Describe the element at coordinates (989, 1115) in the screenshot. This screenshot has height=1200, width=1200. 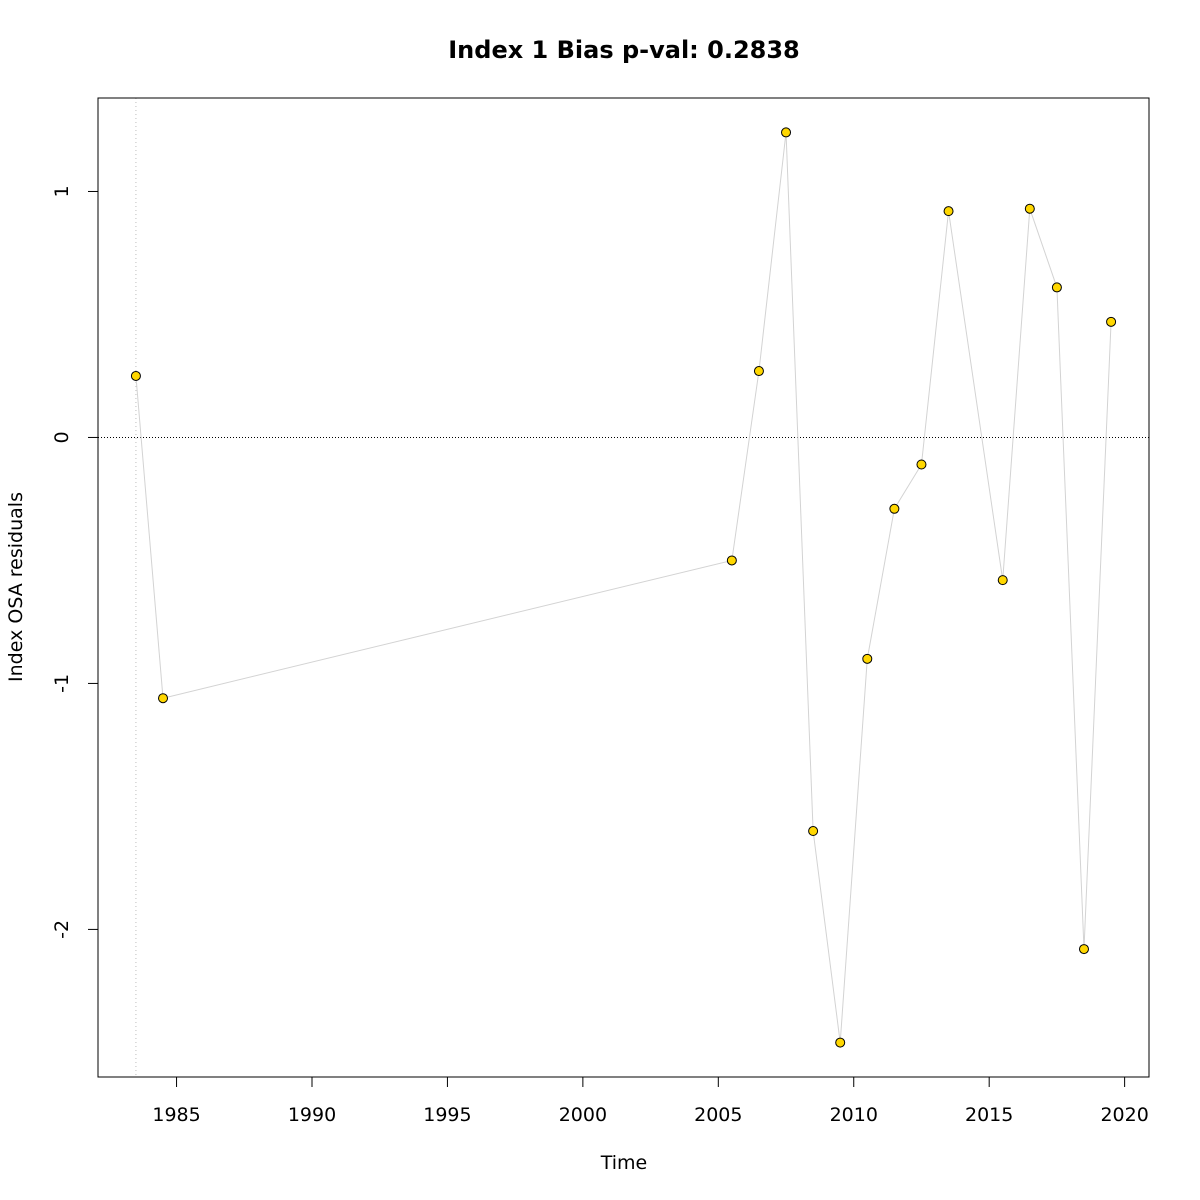
I see `x-tick-label: 2015` at that location.